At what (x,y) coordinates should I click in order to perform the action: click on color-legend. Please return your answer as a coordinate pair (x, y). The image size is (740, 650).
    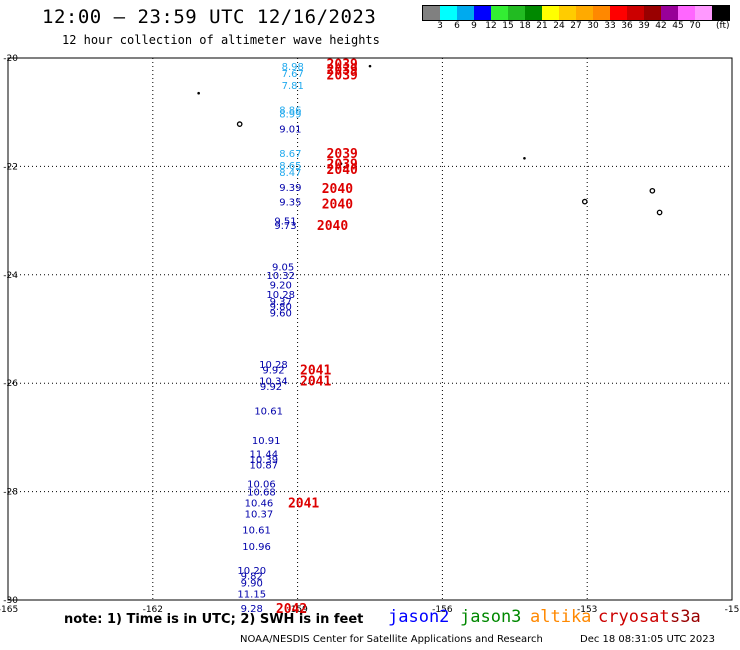
    Looking at the image, I should click on (576, 13).